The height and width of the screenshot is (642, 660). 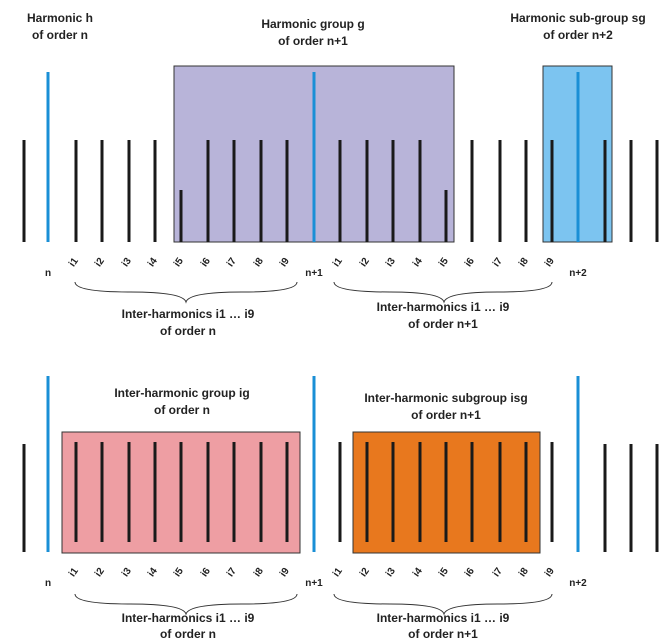 What do you see at coordinates (443, 604) in the screenshot?
I see `bottom-brace-right` at bounding box center [443, 604].